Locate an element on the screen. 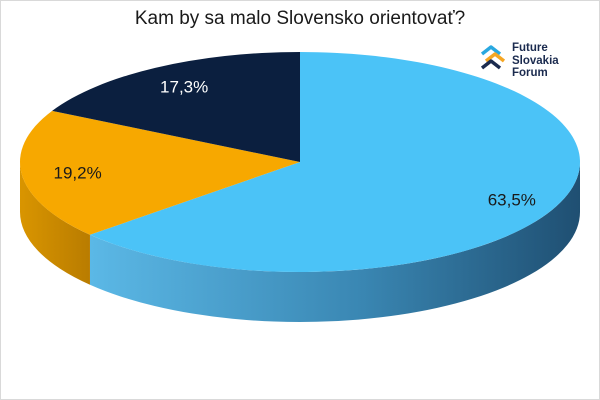  logo-line: Forum is located at coordinates (530, 73).